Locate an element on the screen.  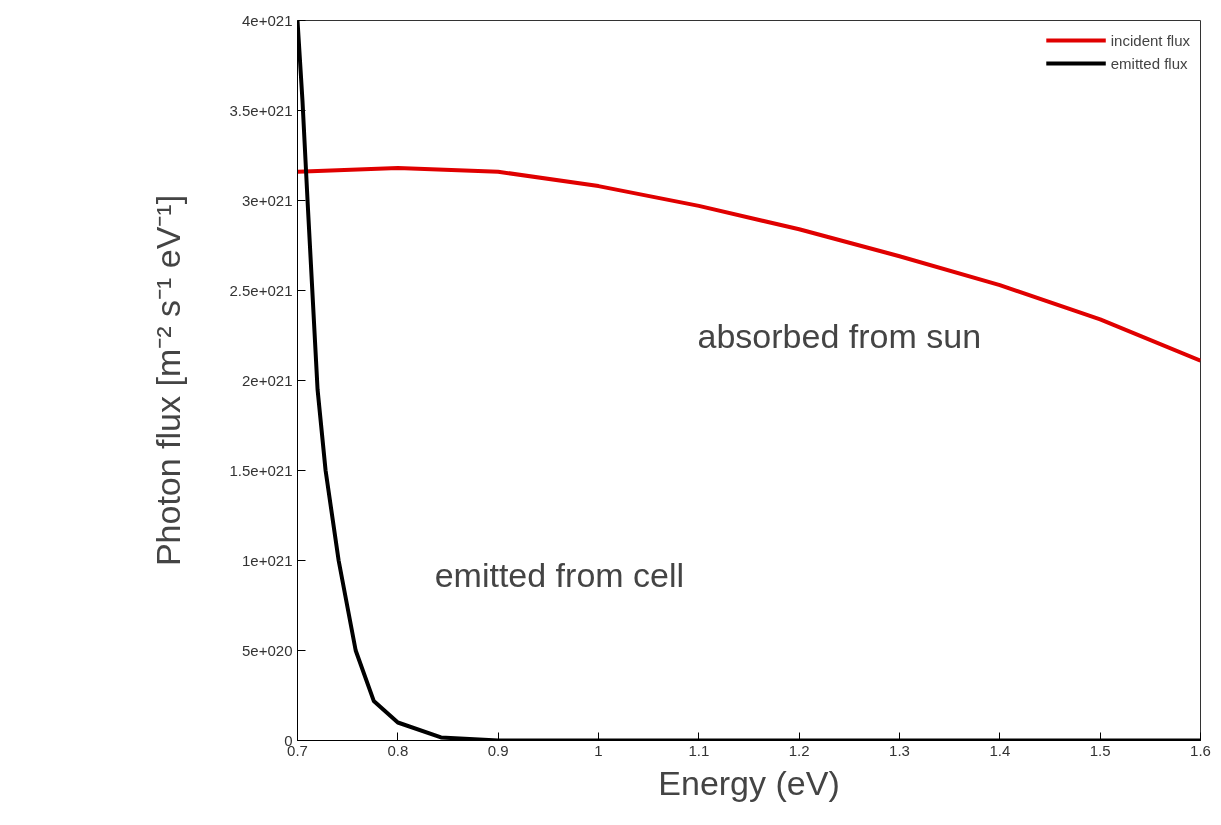
y-tick-label: 4e+021 is located at coordinates (267, 20).